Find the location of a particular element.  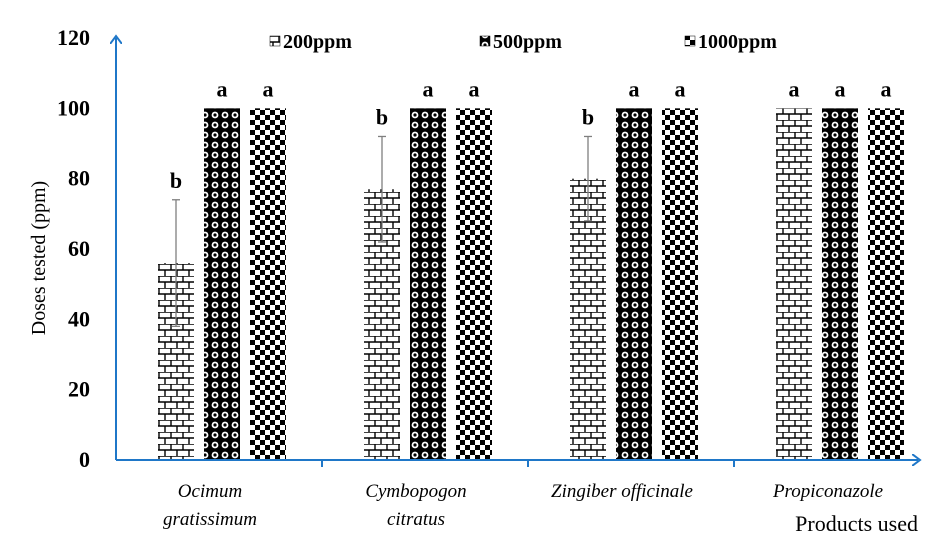

significance-letter-200ppm-2: b is located at coordinates (588, 116).